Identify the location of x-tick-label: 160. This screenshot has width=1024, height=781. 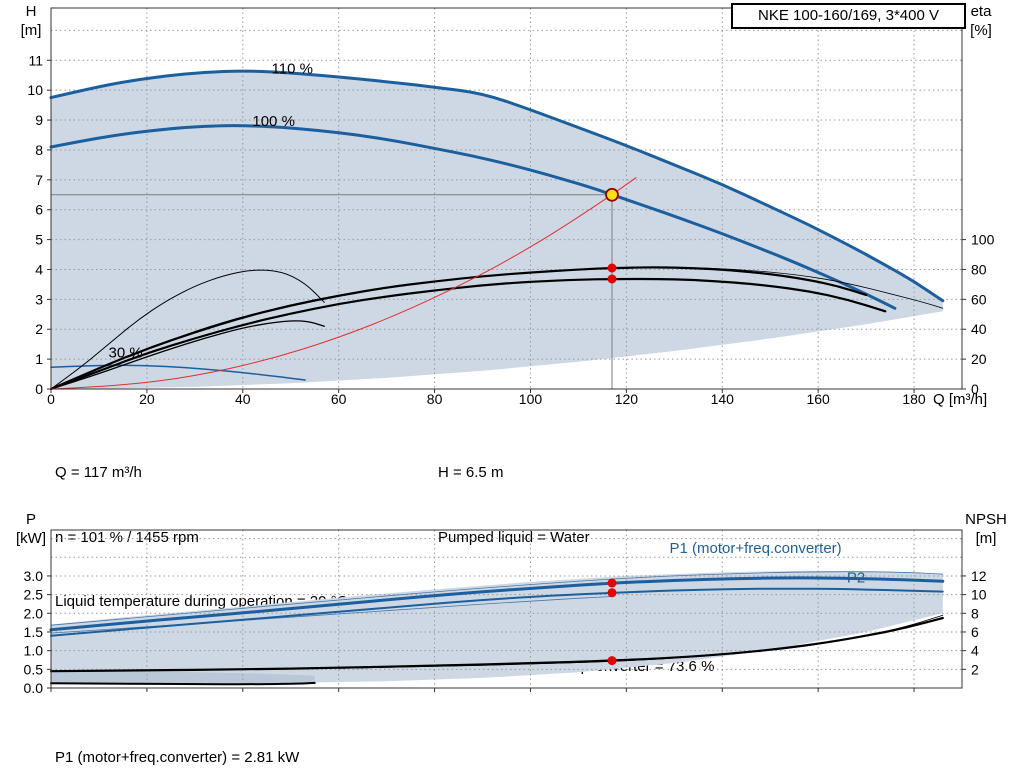
(818, 399).